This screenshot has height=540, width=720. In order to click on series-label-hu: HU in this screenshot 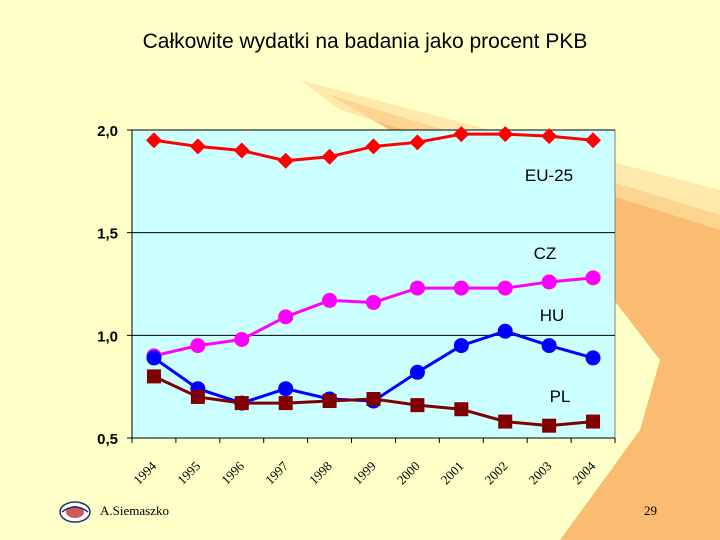, I will do `click(552, 315)`.